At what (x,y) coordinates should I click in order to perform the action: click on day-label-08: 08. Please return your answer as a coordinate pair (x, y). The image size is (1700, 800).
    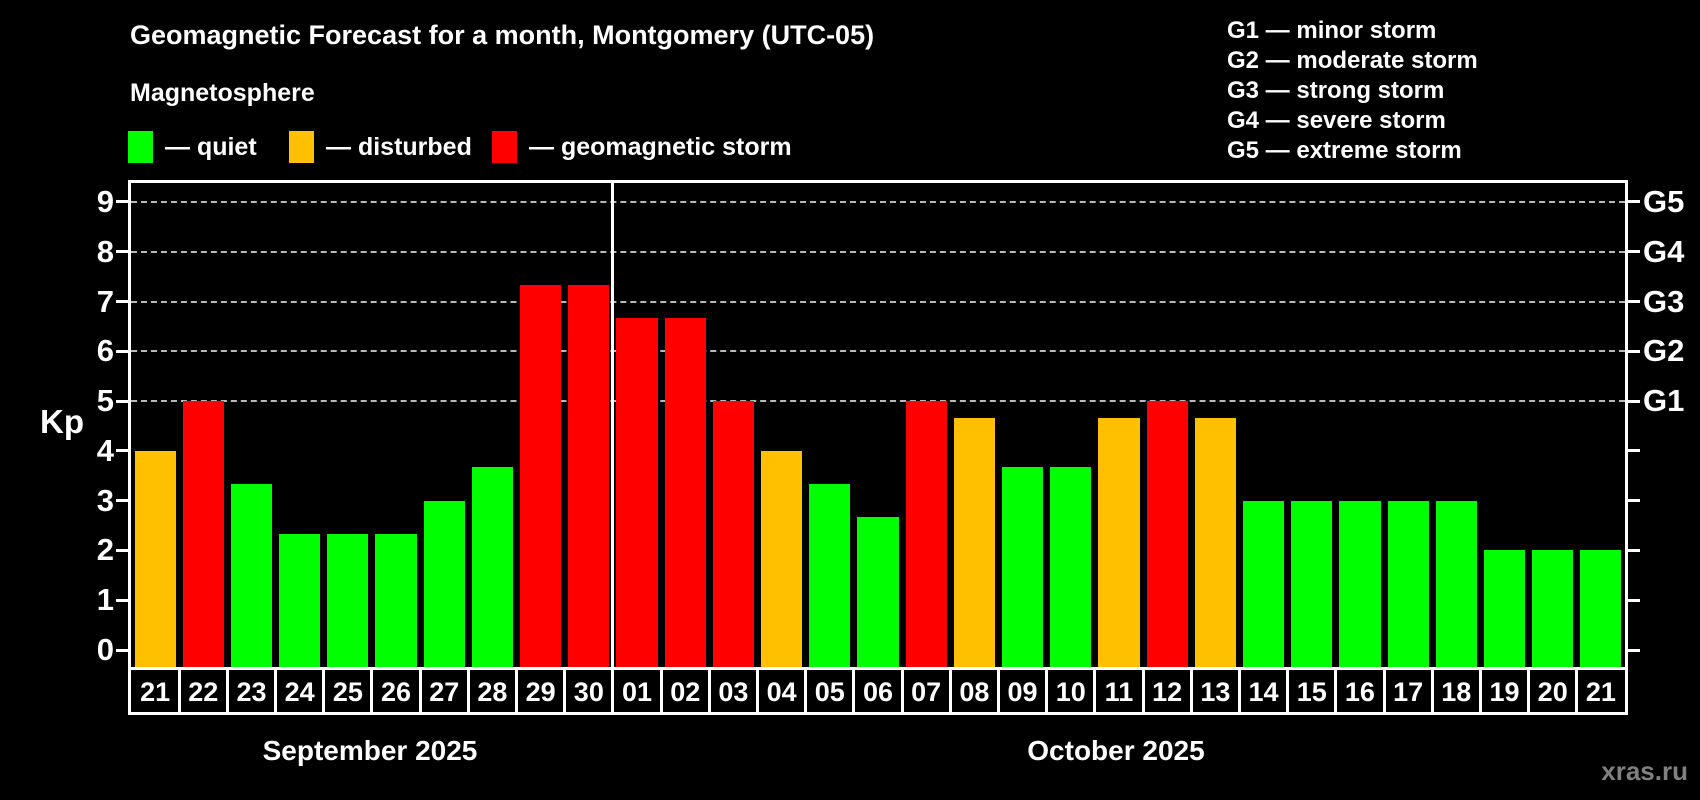
    Looking at the image, I should click on (974, 692).